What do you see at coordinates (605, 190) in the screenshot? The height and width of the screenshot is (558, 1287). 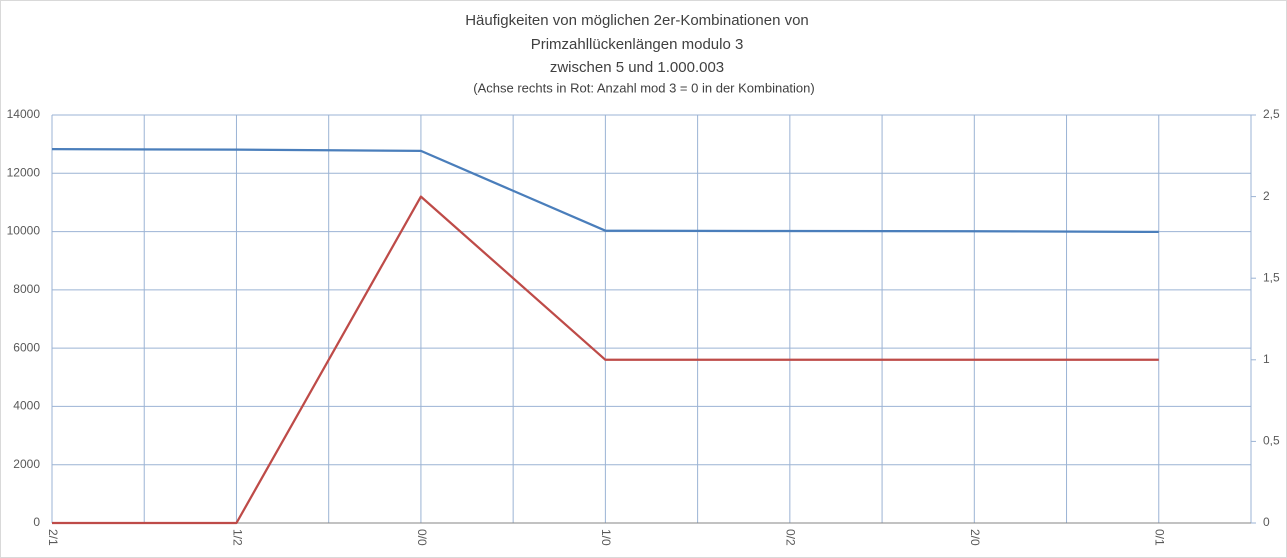 I see `series-line` at bounding box center [605, 190].